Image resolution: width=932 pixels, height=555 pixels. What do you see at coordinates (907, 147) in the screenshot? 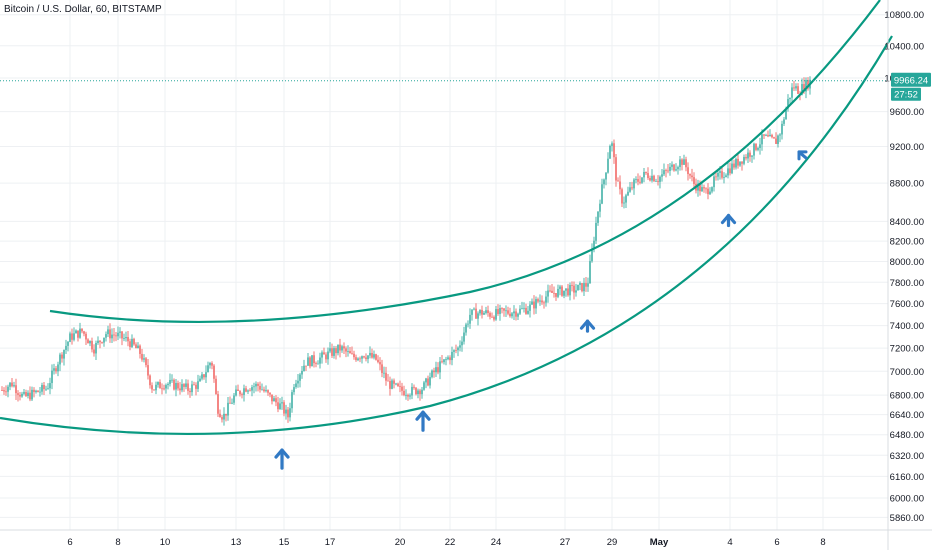
I see `y-tick-label: 9200.00` at bounding box center [907, 147].